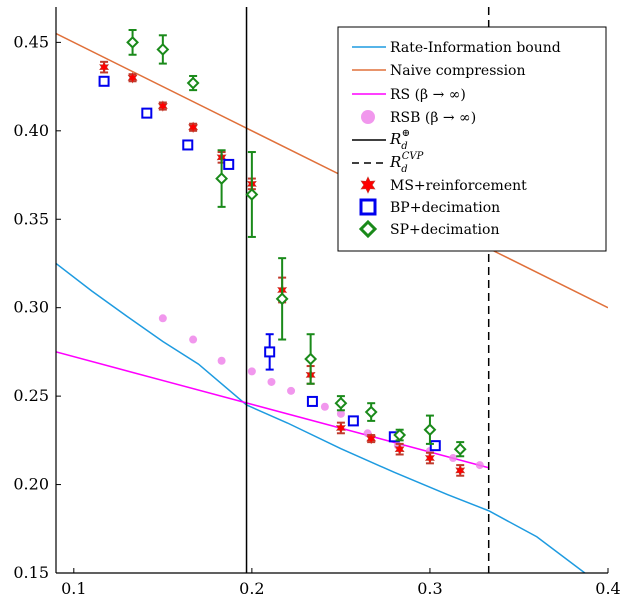  I want to click on y-tick-label: 0.35, so click(31, 218).